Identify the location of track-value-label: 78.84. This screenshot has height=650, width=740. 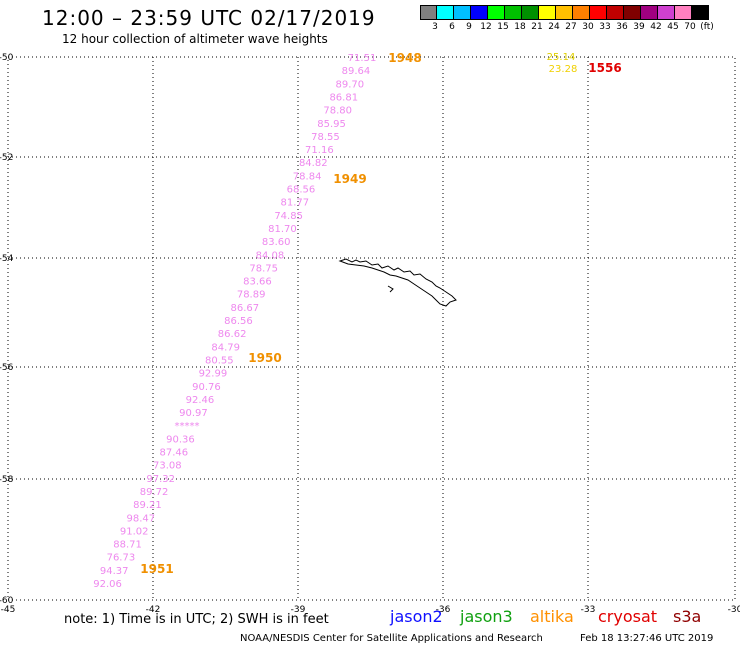
(307, 176).